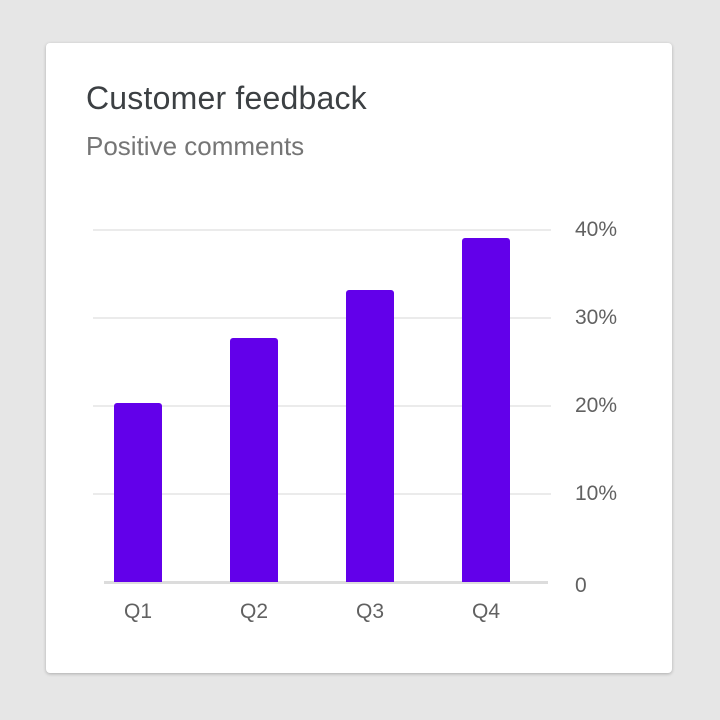 This screenshot has height=720, width=720. What do you see at coordinates (253, 611) in the screenshot?
I see `x-tick-label: Q2` at bounding box center [253, 611].